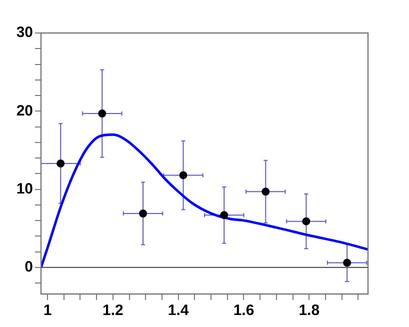 Image resolution: width=409 pixels, height=327 pixels. Describe the element at coordinates (47, 311) in the screenshot. I see `x-tick-label: 1` at that location.